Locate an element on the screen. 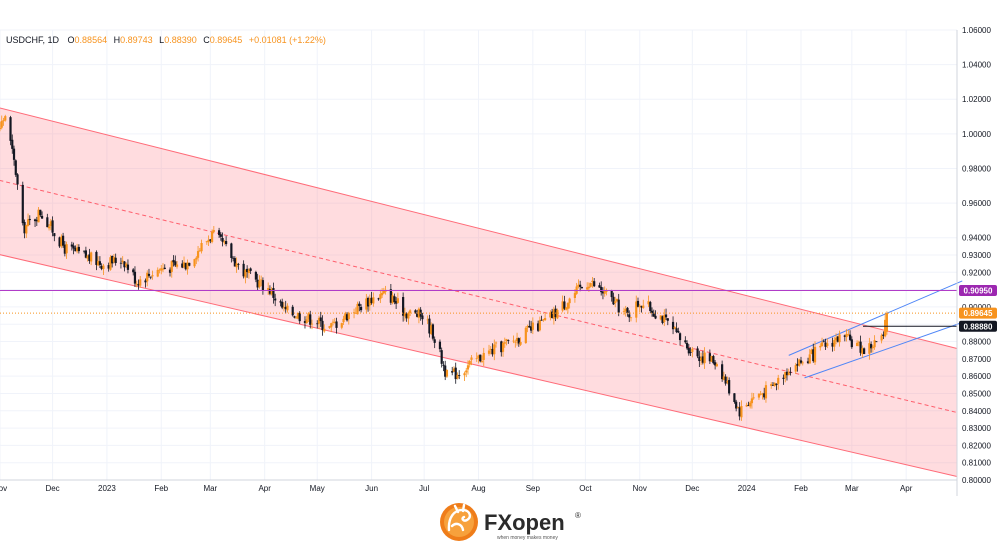 The width and height of the screenshot is (1000, 549). dragon-icon is located at coordinates (459, 522).